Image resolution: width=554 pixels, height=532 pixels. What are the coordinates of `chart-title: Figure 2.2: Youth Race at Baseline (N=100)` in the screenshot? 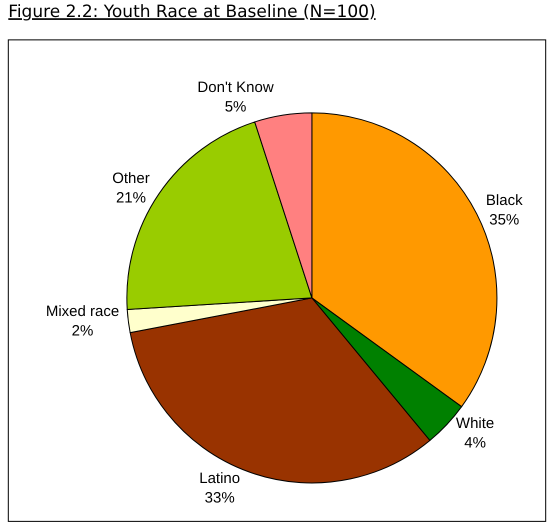 It's located at (192, 12).